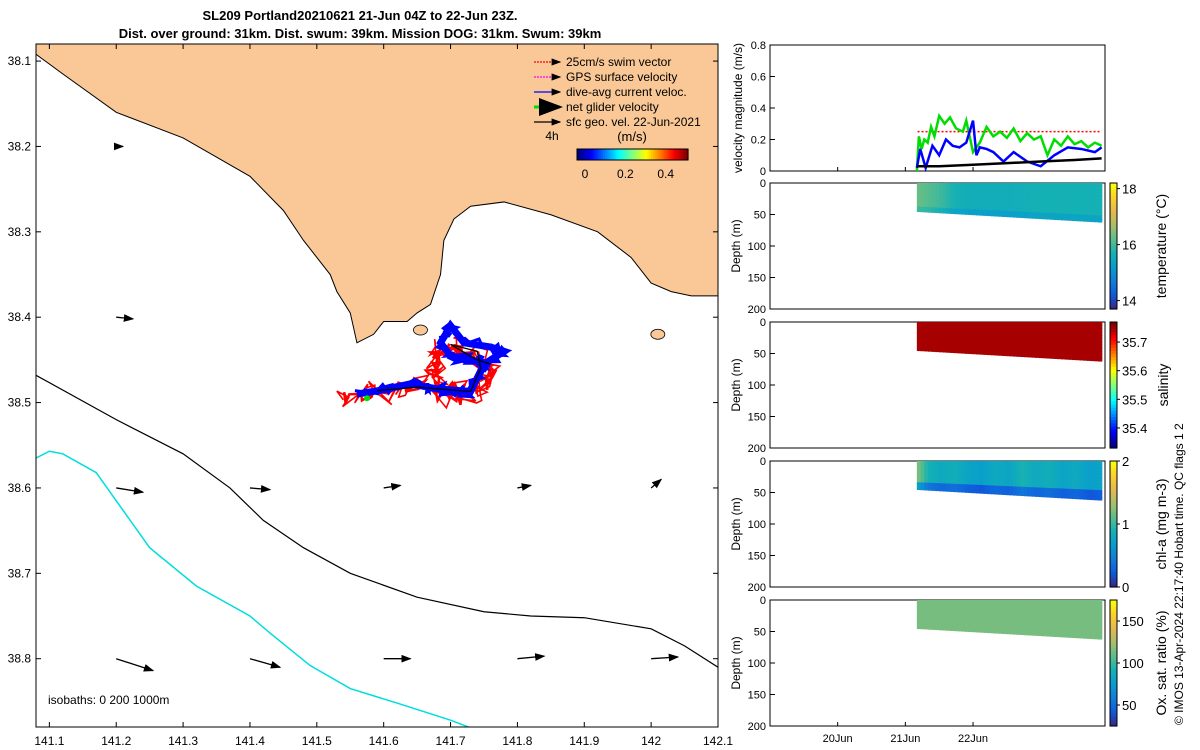 This screenshot has height=750, width=1200. I want to click on legend-label: dive-avg current veloc., so click(626, 92).